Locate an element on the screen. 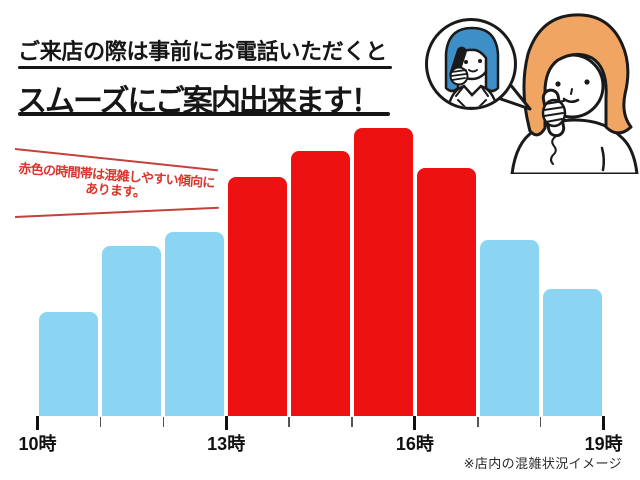  staff-eye-right is located at coordinates (480, 61).